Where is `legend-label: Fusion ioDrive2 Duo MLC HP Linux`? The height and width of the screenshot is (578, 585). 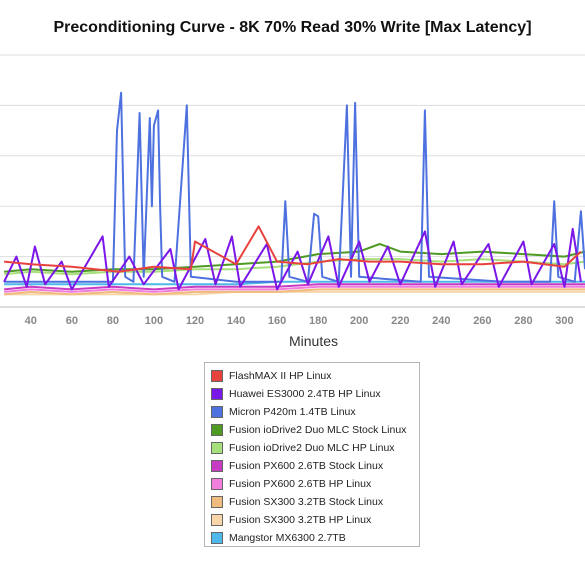 legend-label: Fusion ioDrive2 Duo MLC HP Linux is located at coordinates (312, 448).